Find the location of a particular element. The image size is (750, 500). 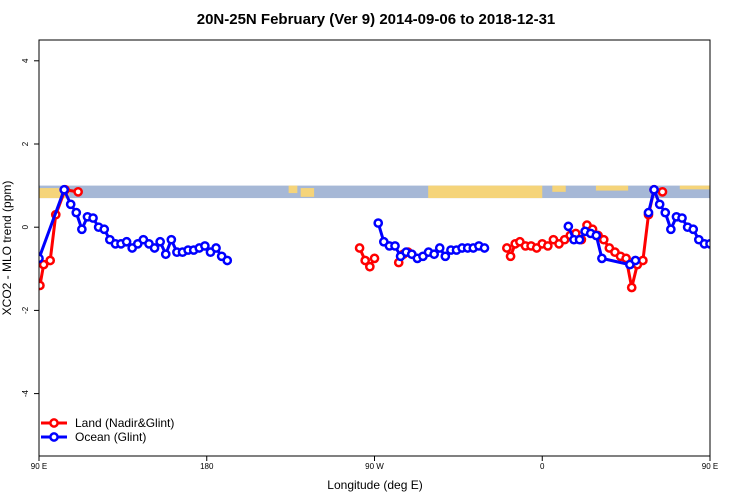

y-axis: -4 -2 0 2 4 is located at coordinates (30, 227).